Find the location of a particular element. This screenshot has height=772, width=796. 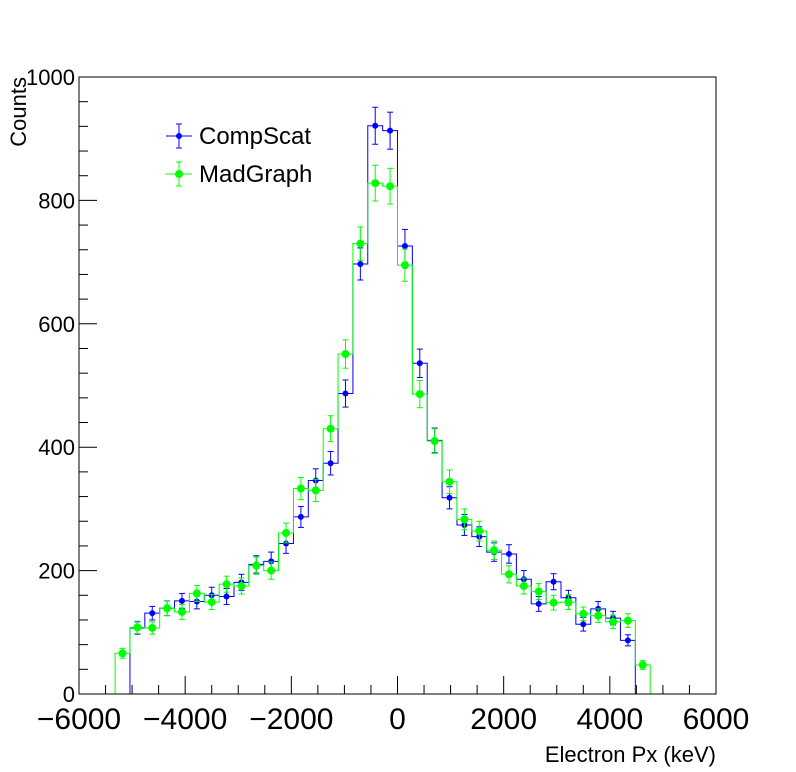

x-axis-title: Electron Px (keV) is located at coordinates (630, 754).